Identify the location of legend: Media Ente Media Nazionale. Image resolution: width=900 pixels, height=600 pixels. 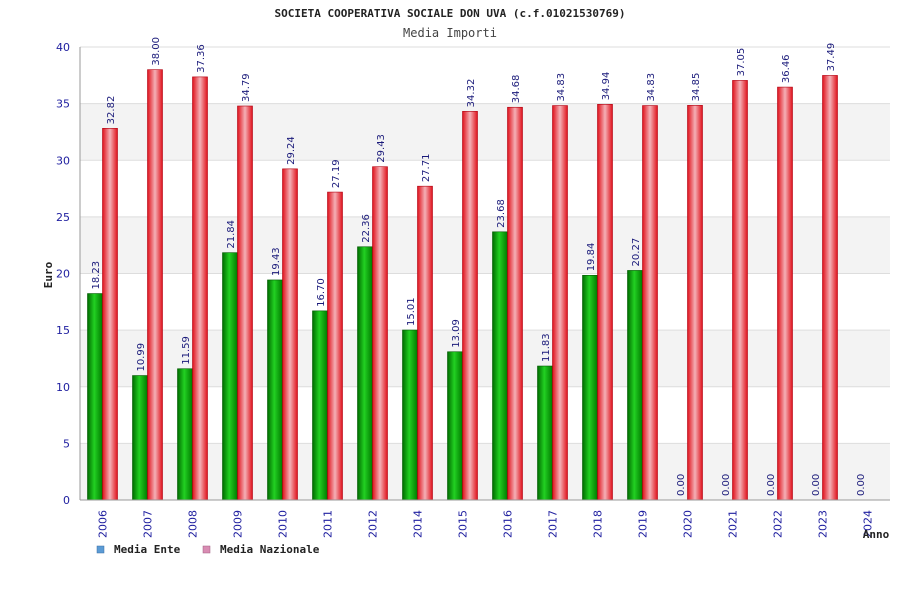
(208, 549).